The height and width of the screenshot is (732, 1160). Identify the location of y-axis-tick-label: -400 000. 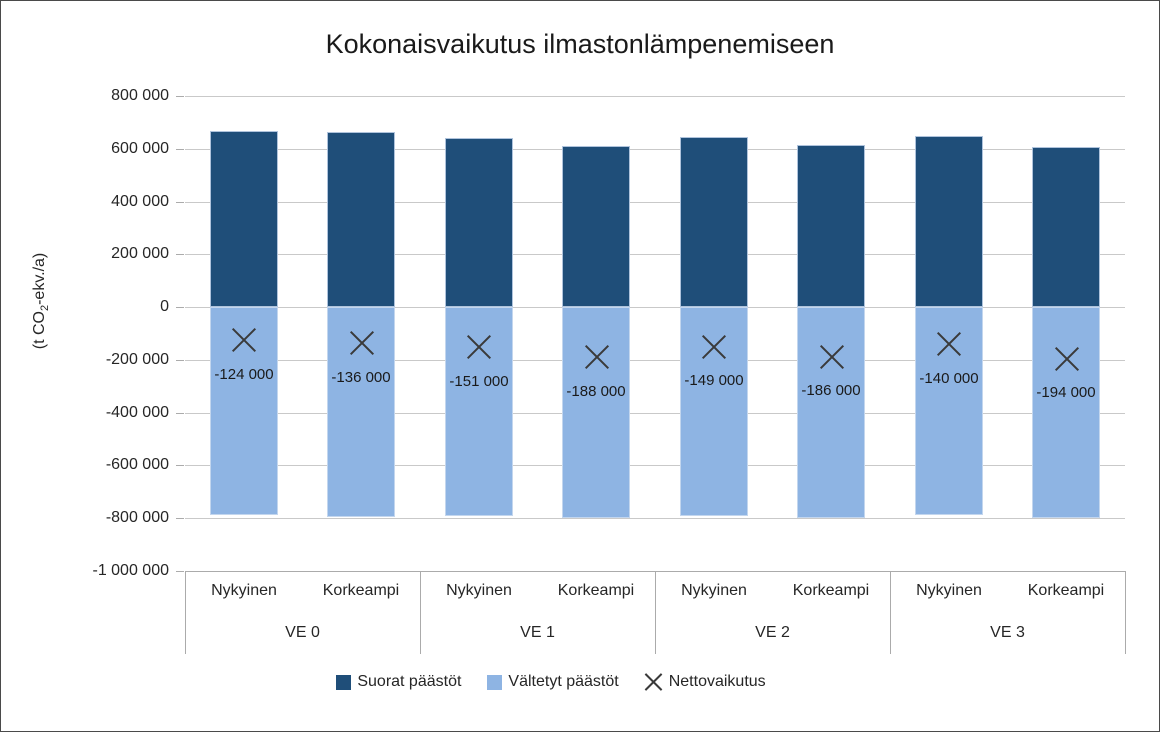
(137, 412).